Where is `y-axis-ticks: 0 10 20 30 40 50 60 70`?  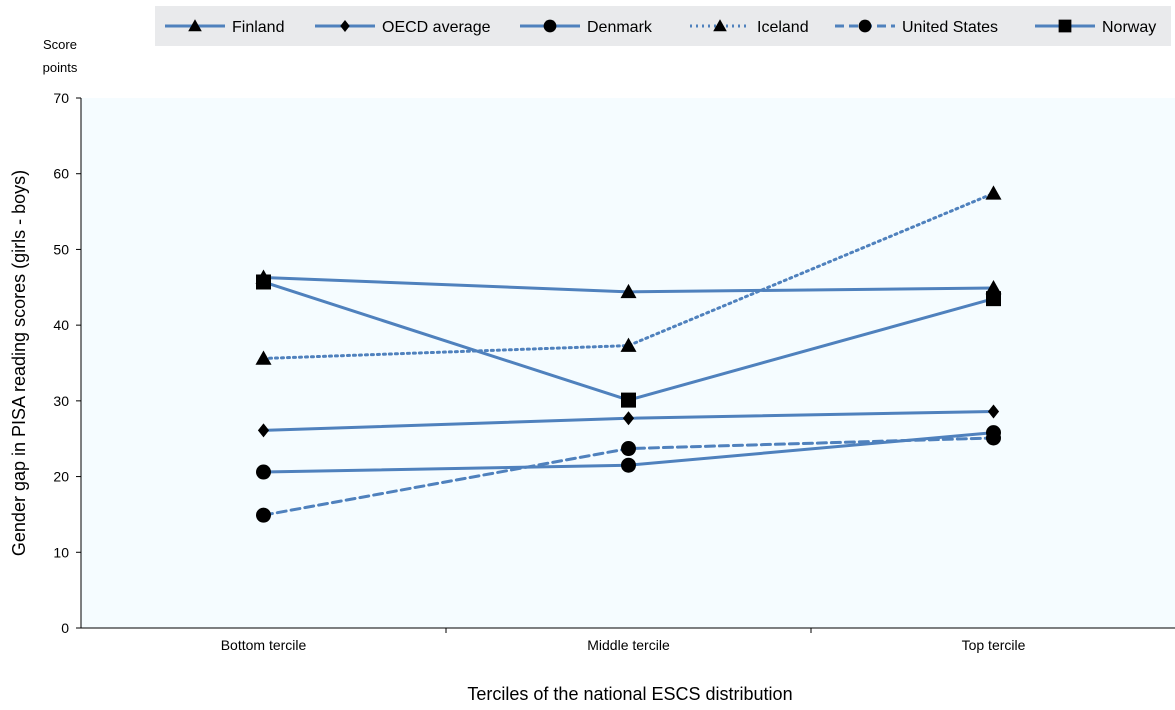
y-axis-ticks: 0 10 20 30 40 50 60 70 is located at coordinates (67, 363).